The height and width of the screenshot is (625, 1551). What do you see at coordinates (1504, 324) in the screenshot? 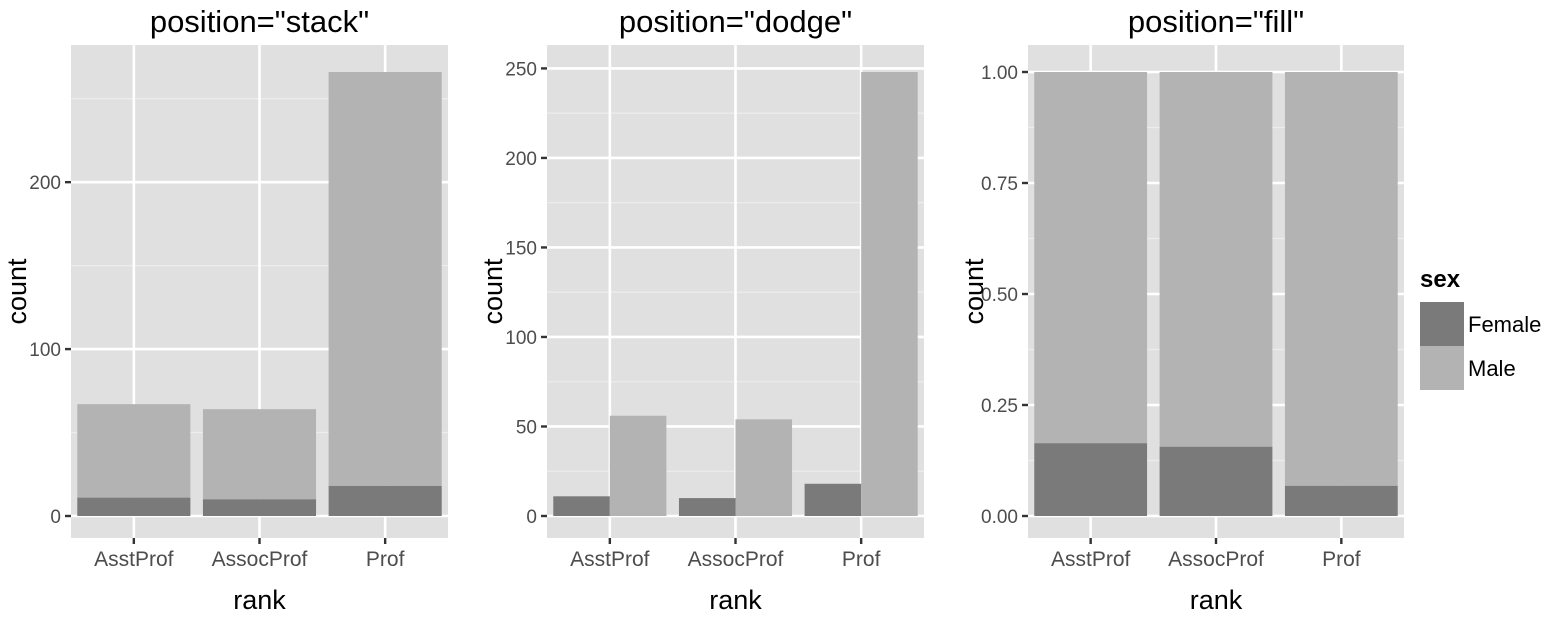
I see `legend-label-female: Female` at bounding box center [1504, 324].